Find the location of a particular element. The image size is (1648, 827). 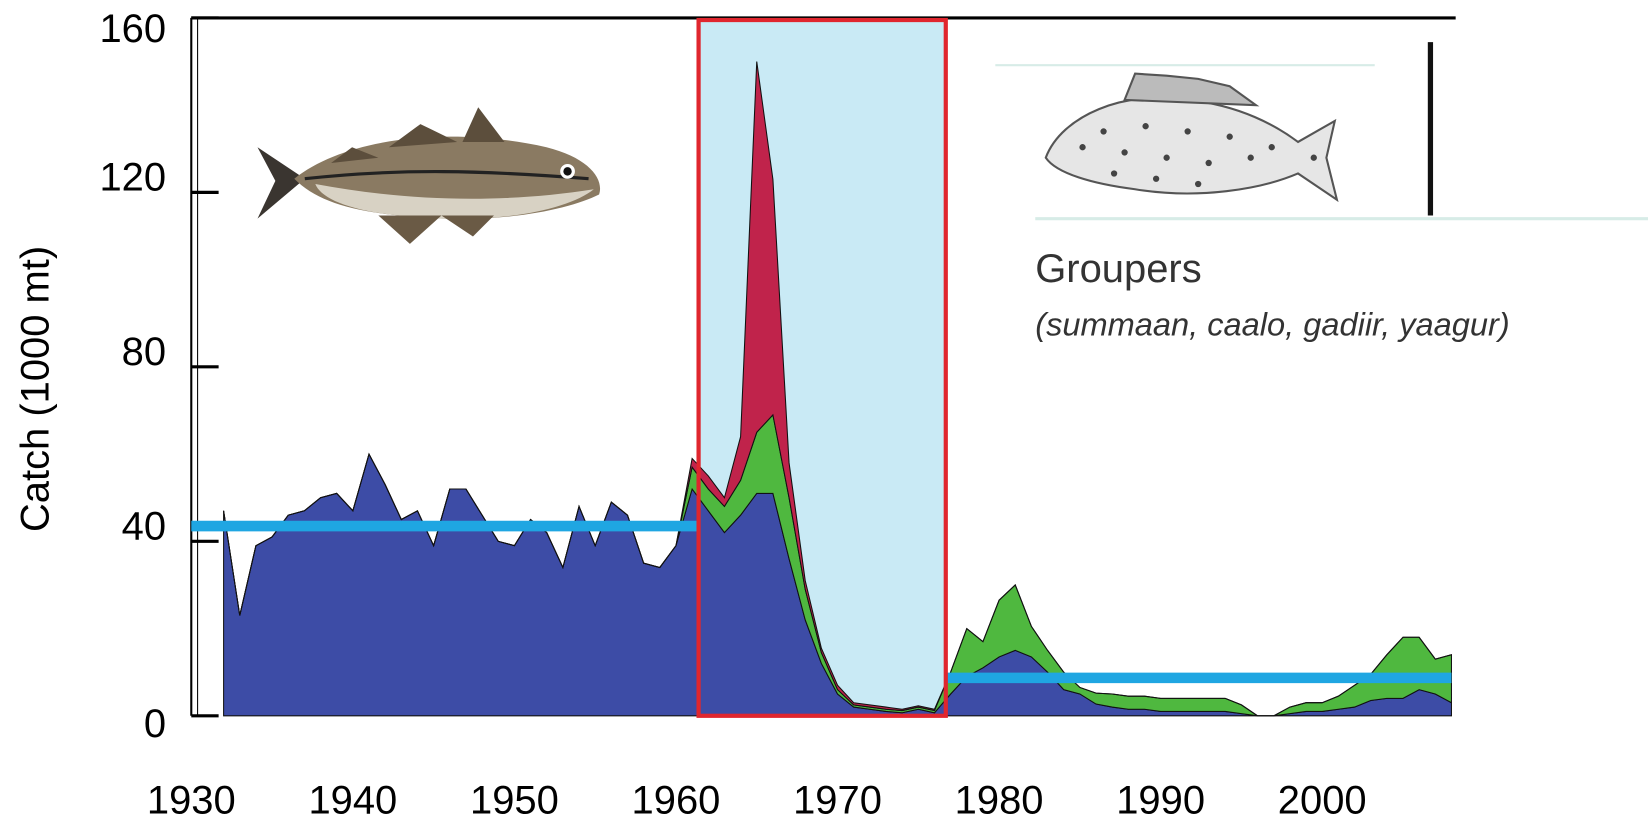

haddock-image is located at coordinates (429, 175).